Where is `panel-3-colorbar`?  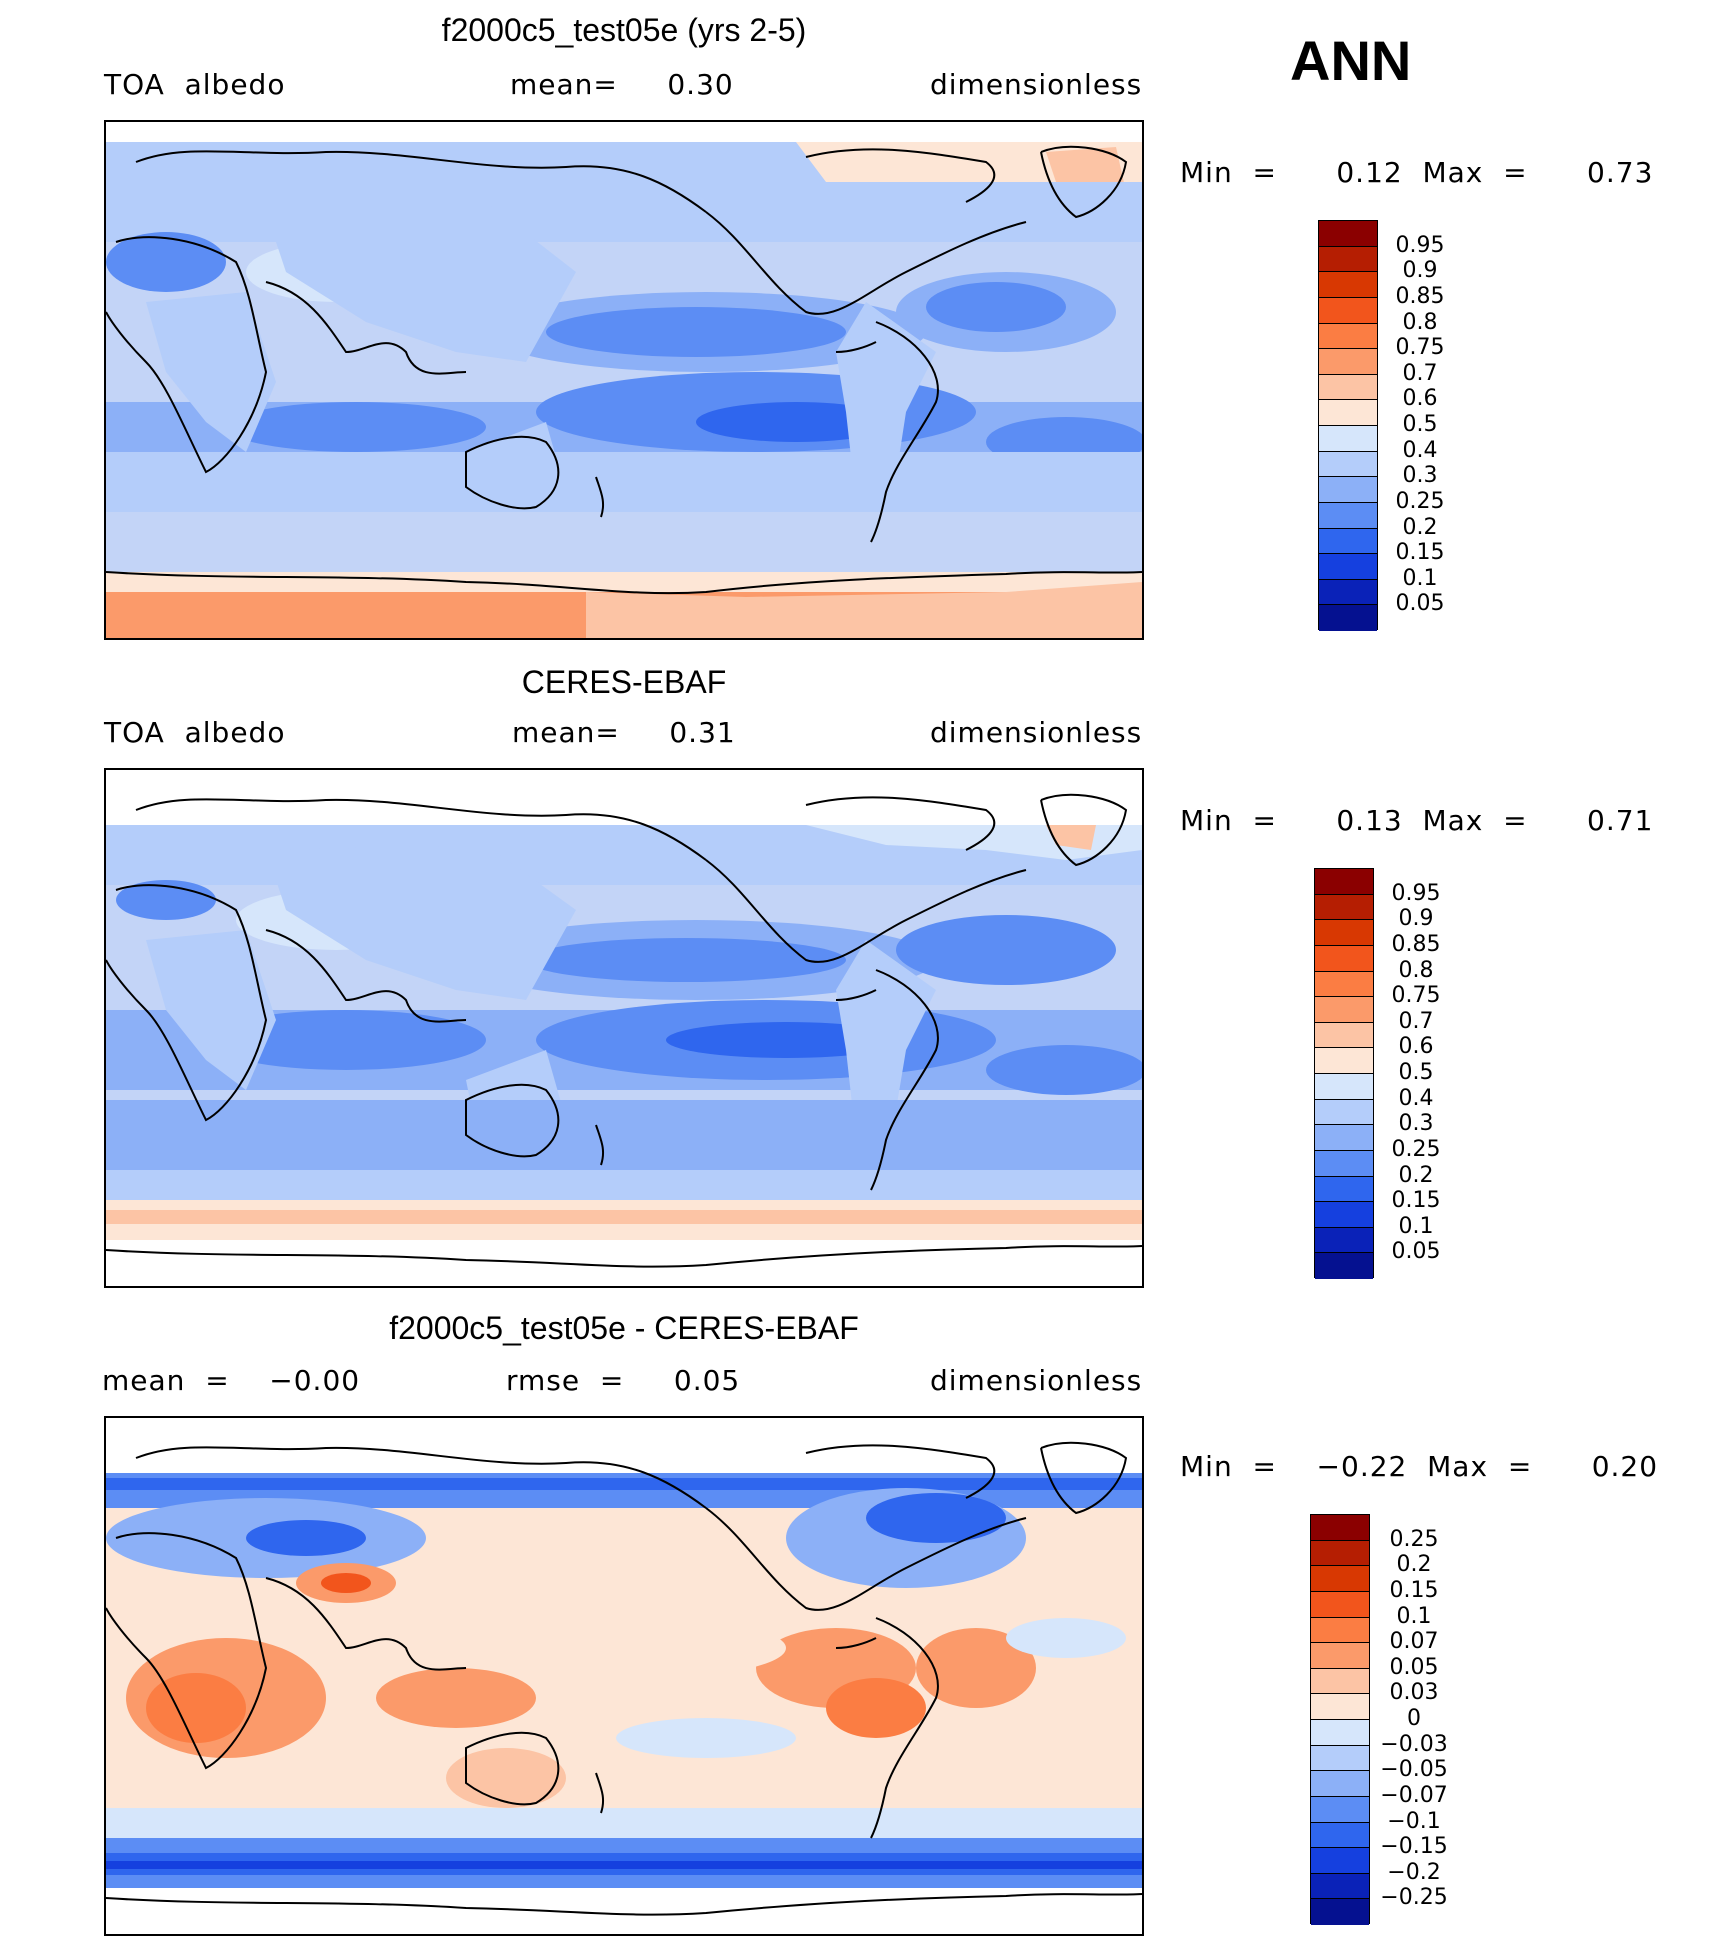
panel-3-colorbar is located at coordinates (1340, 1719).